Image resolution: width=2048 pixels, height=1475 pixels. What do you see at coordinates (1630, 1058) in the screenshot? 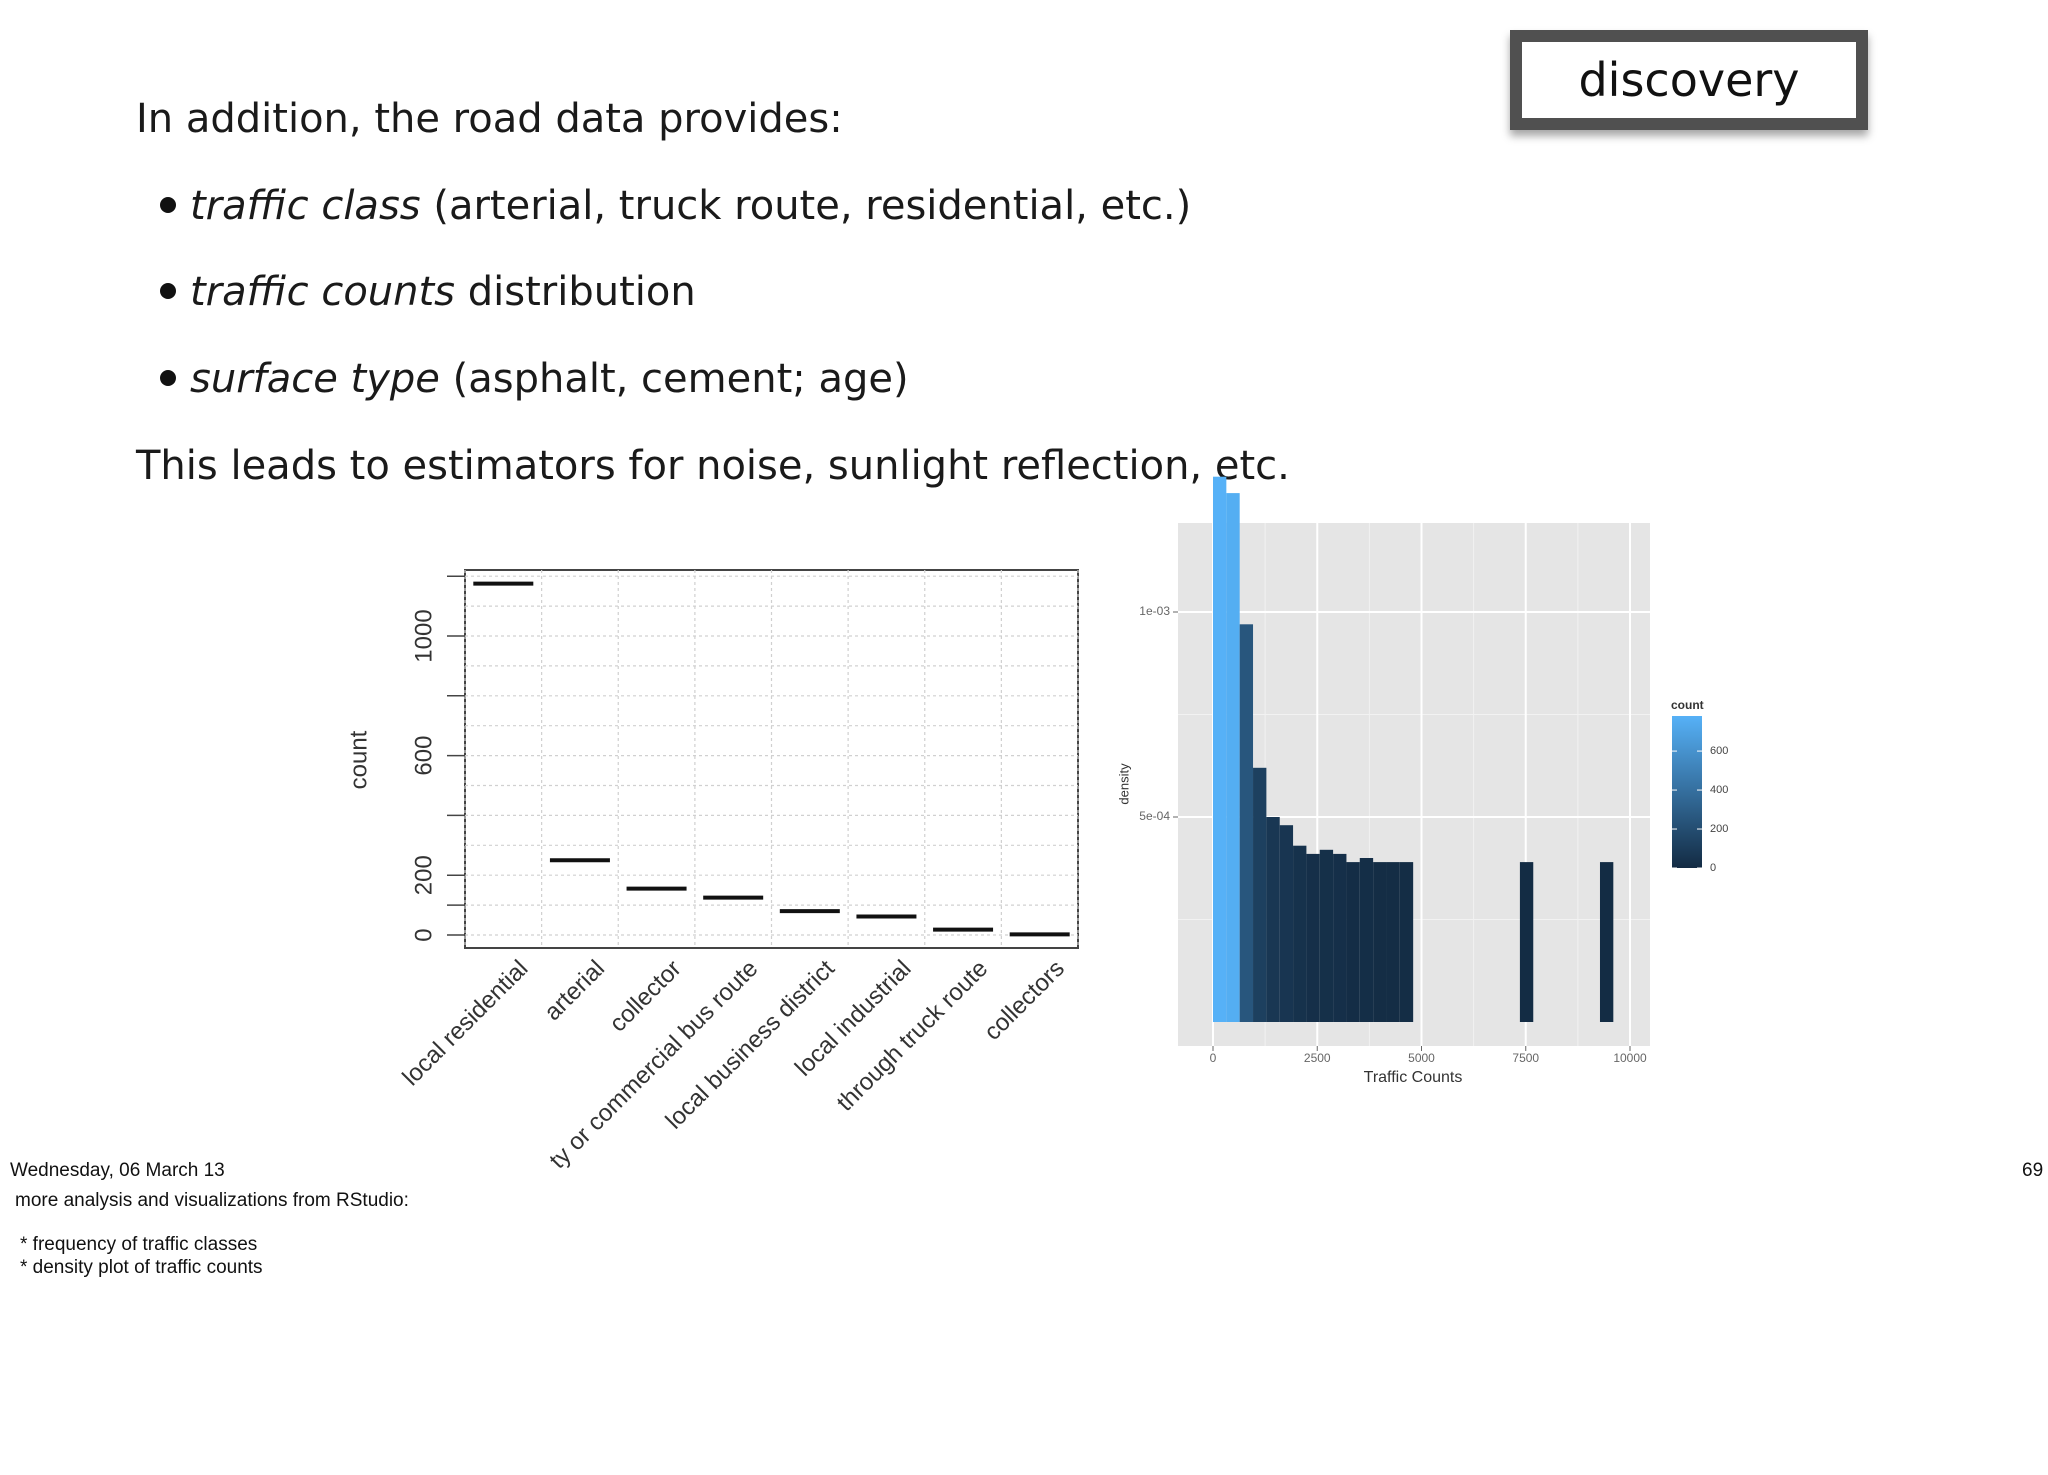
I see `x-tick-label: 10000` at bounding box center [1630, 1058].